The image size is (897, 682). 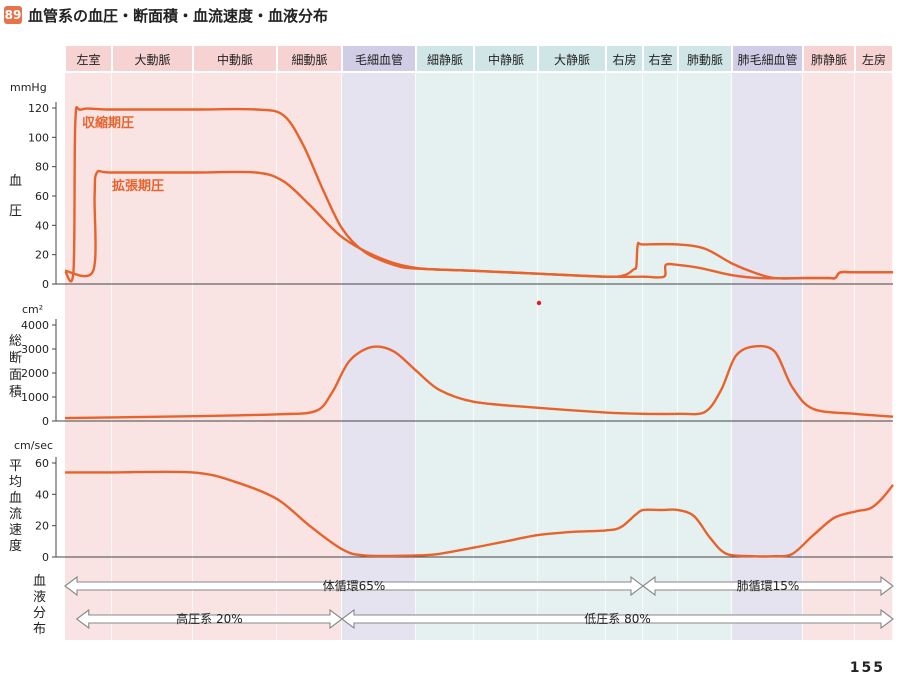 I want to click on segment-label: 肺毛細血管, so click(x=767, y=59).